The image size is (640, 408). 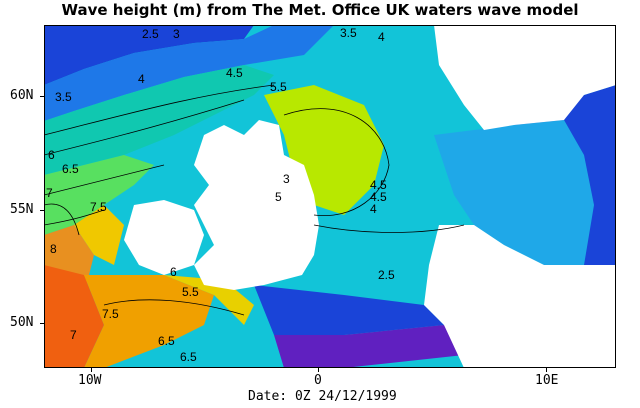 What do you see at coordinates (53, 249) in the screenshot?
I see `contour-label: 8` at bounding box center [53, 249].